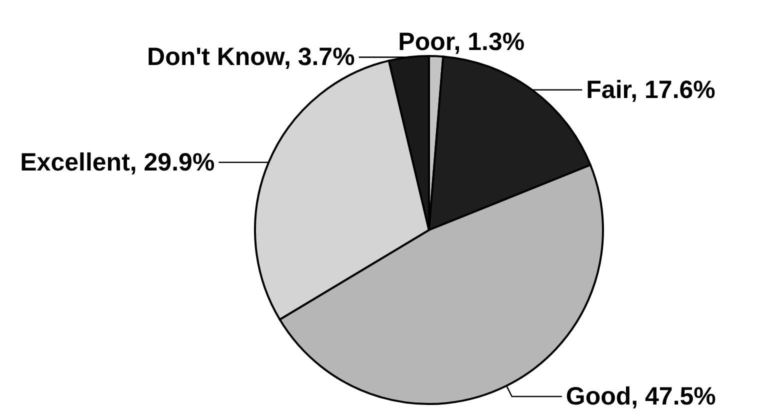  What do you see at coordinates (461, 42) in the screenshot?
I see `slice-label: Poor, 1.3%` at bounding box center [461, 42].